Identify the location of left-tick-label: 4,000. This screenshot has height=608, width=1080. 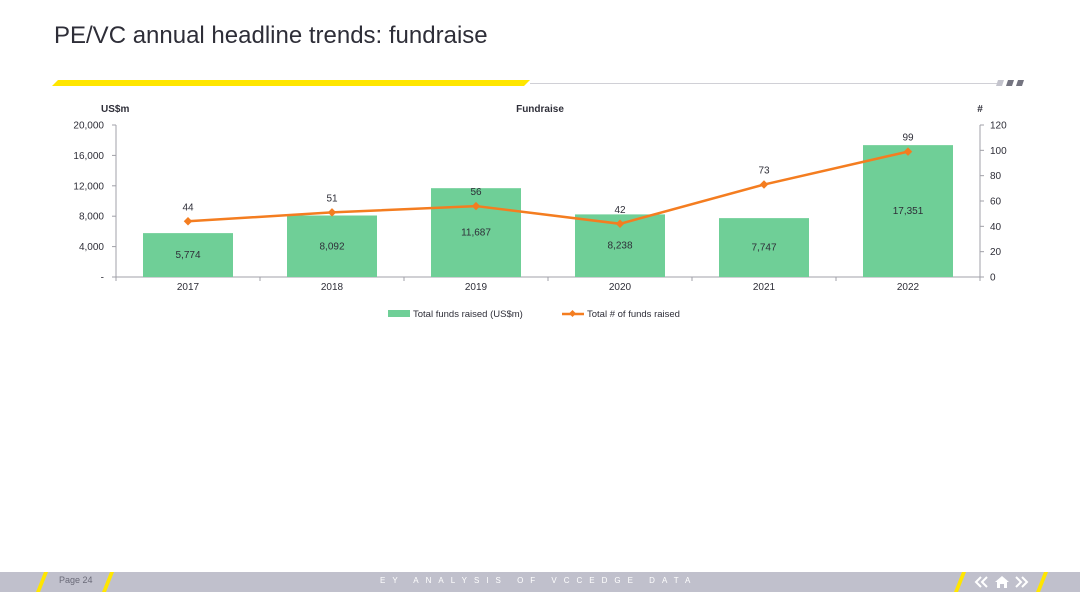
(91, 247).